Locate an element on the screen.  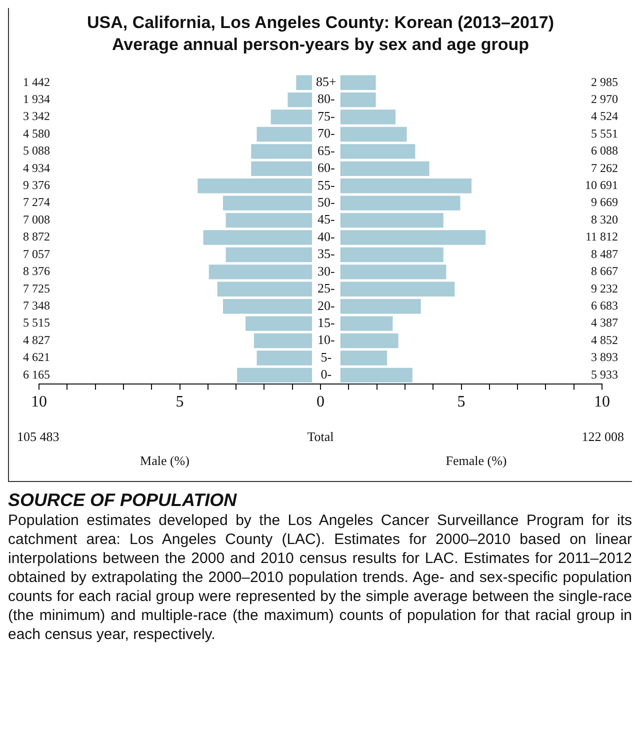
y-tick-label: 30- is located at coordinates (326, 270).